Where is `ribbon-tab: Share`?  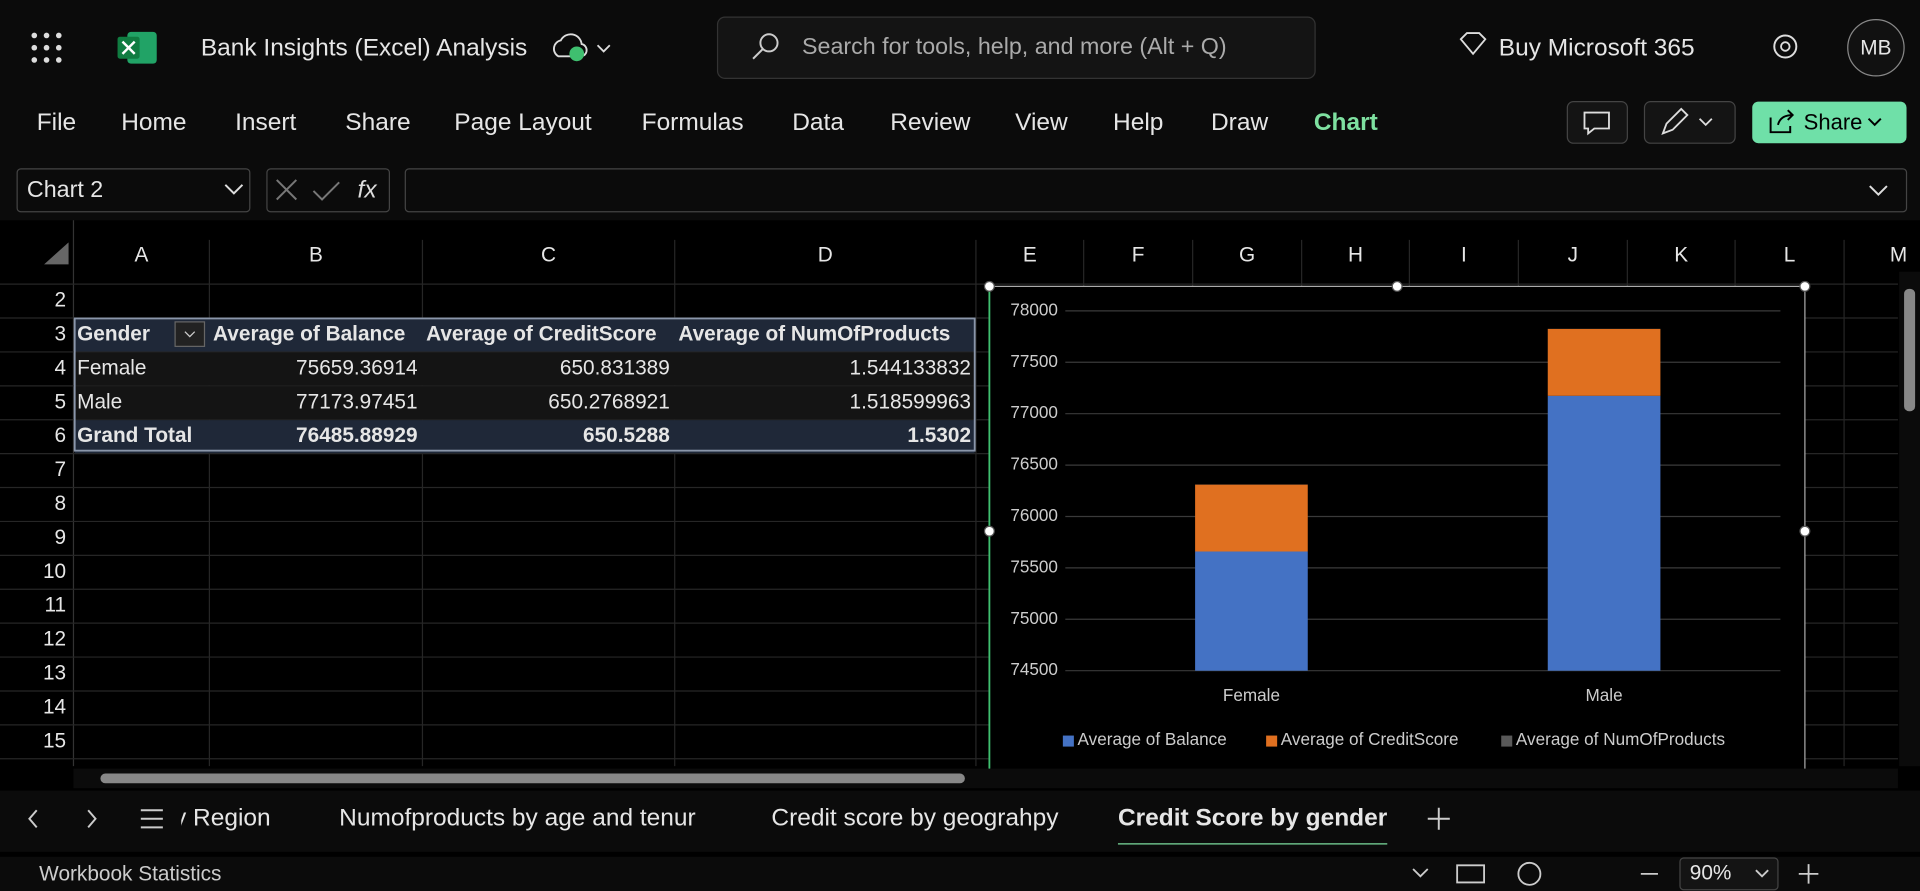
ribbon-tab: Share is located at coordinates (377, 122).